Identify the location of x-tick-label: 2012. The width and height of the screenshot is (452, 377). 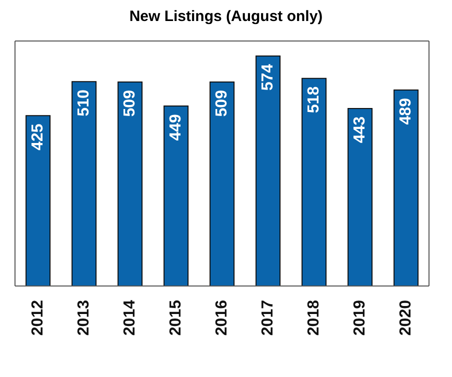
(38, 318).